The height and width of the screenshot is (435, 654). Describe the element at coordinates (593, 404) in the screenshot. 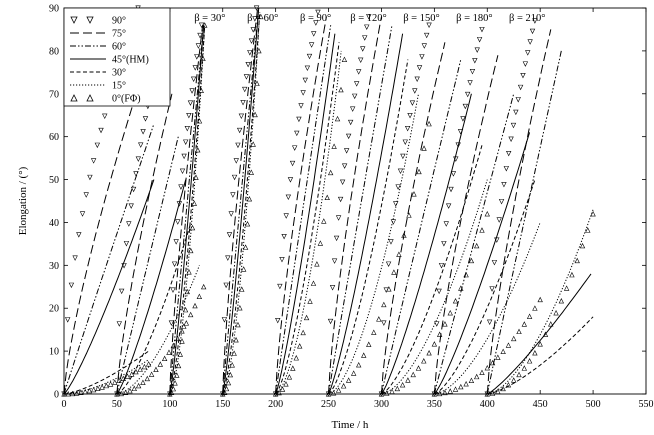

I see `x-tick-label: 500` at that location.